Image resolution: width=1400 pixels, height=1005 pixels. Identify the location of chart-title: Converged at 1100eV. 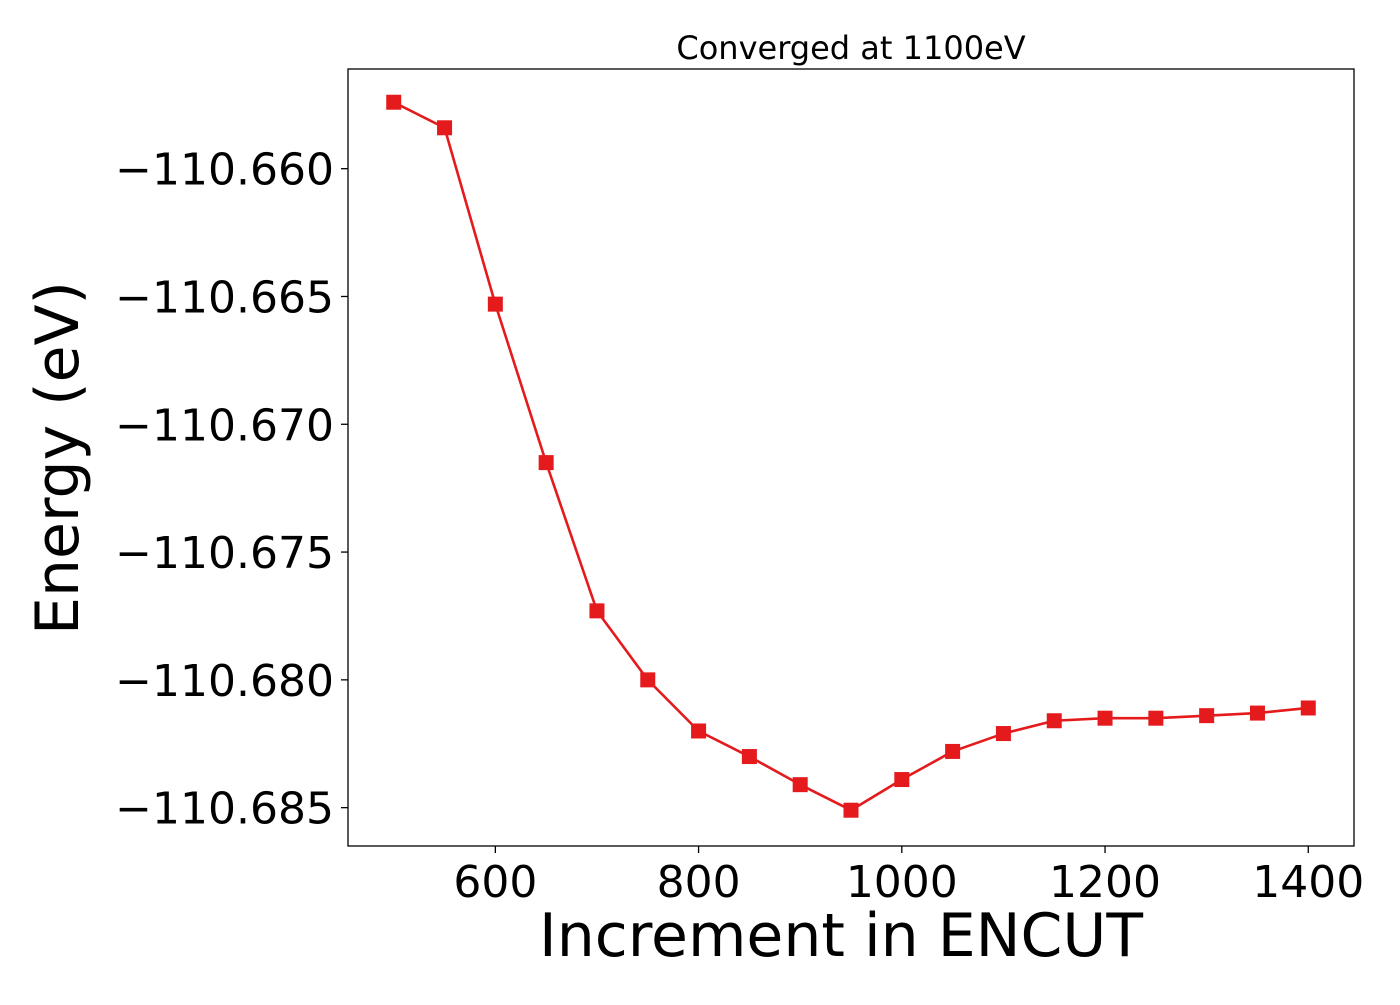
(850, 48).